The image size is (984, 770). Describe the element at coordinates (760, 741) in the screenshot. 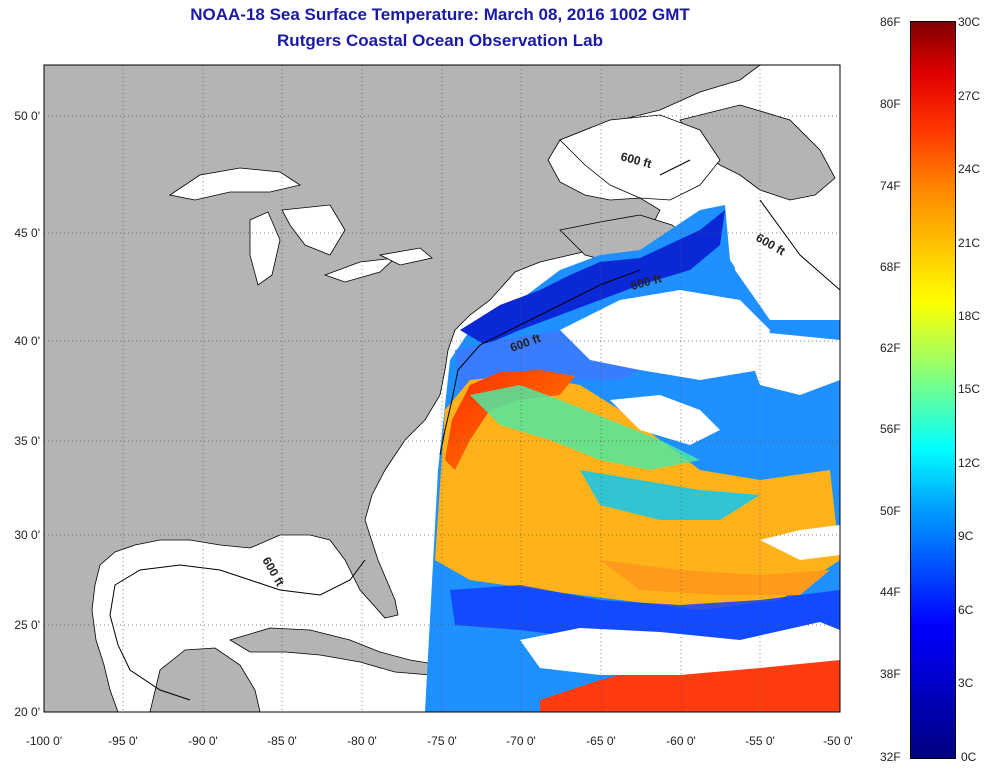

I see `lon-tick-label: -55 0'` at that location.